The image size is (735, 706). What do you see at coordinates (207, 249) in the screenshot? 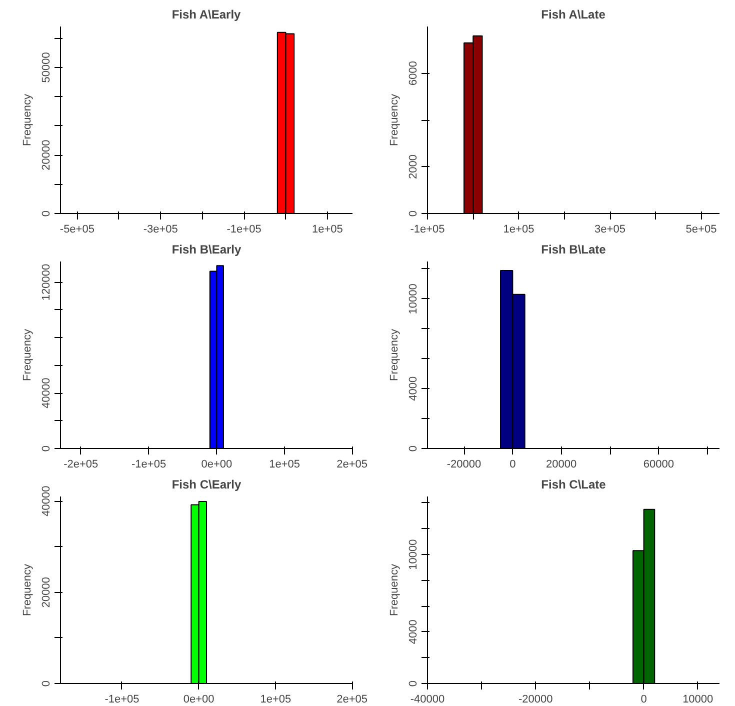
I see `chart-title: Fish B\Early` at bounding box center [207, 249].